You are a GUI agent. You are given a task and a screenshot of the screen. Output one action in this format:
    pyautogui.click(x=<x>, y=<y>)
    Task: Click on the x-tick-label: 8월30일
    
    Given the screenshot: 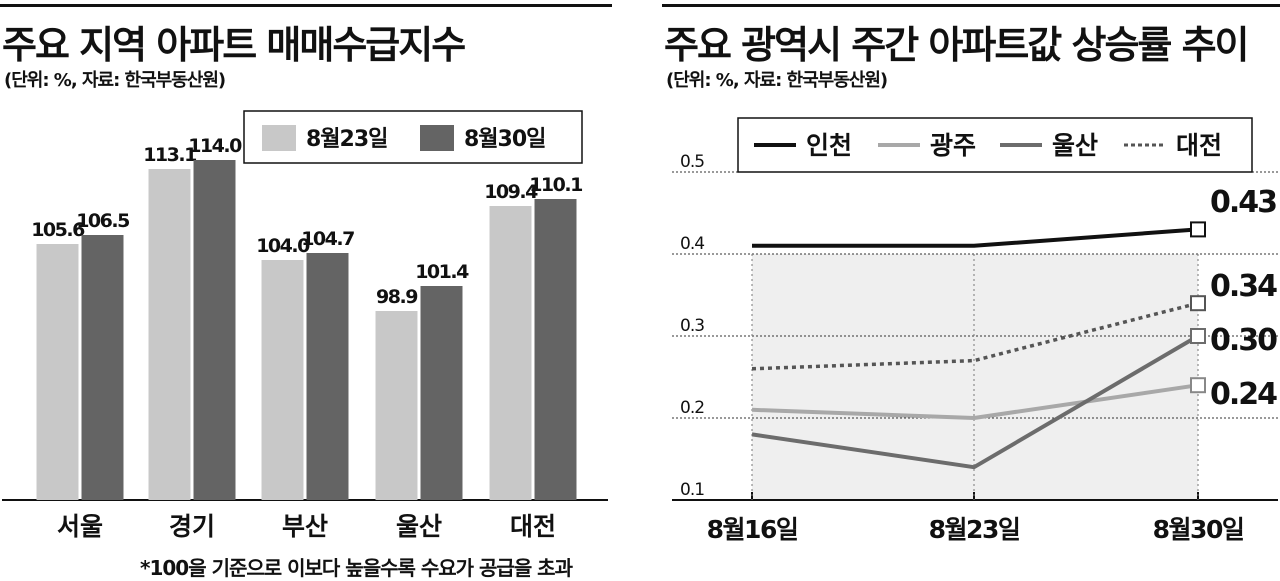 What is the action you would take?
    pyautogui.click(x=1198, y=529)
    